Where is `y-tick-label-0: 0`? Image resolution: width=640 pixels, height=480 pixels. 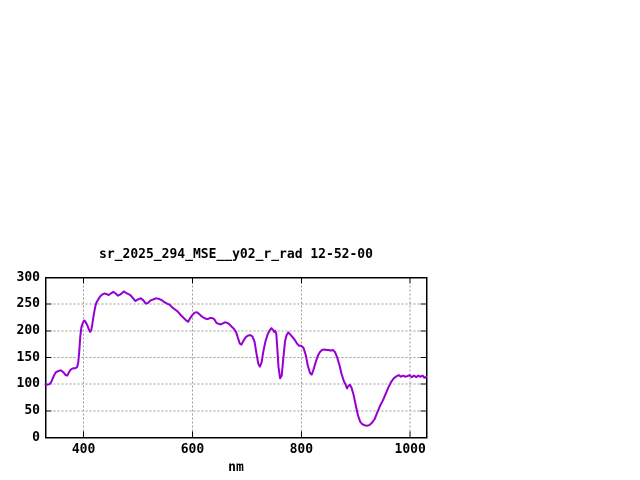
y-tick-label-0: 0 is located at coordinates (36, 437).